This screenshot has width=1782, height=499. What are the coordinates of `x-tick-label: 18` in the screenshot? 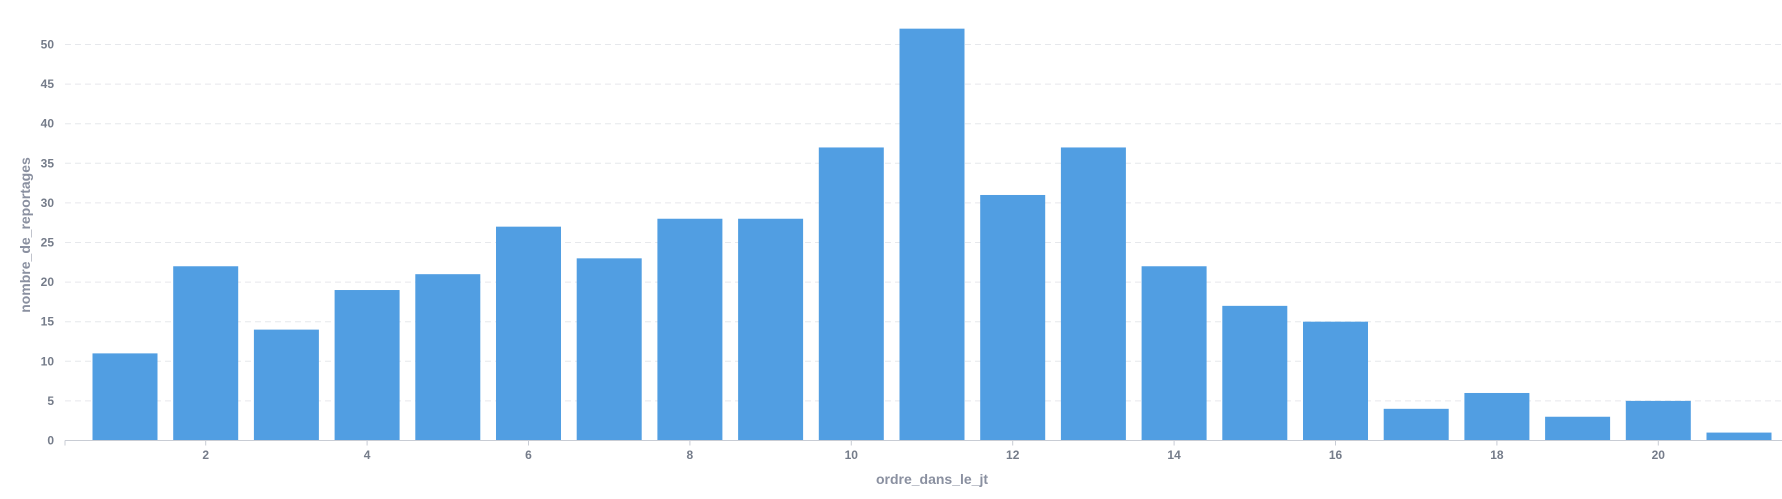 It's located at (1497, 455).